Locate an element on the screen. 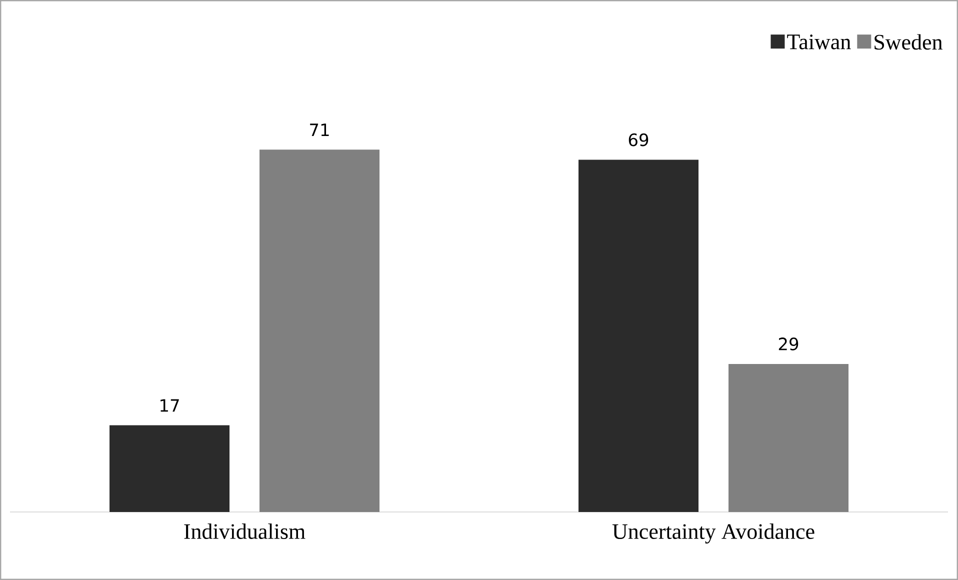 The width and height of the screenshot is (958, 580). legend-label: Sweden is located at coordinates (908, 42).